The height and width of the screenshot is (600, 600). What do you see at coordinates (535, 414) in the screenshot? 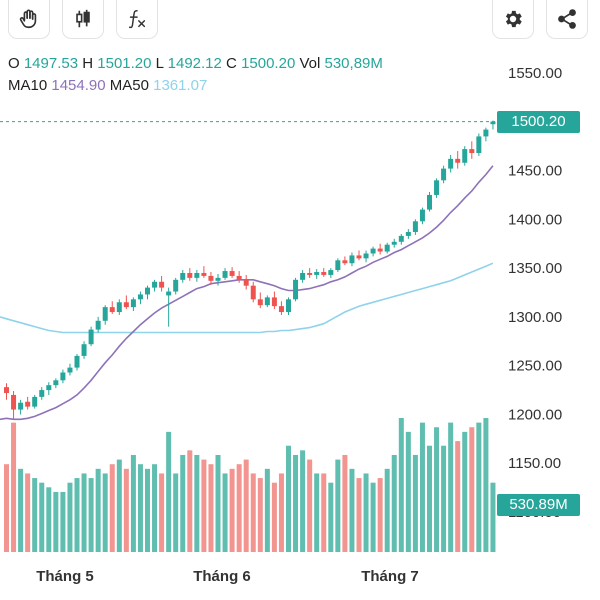
I see `y-tick-label: 1200.00` at bounding box center [535, 414].